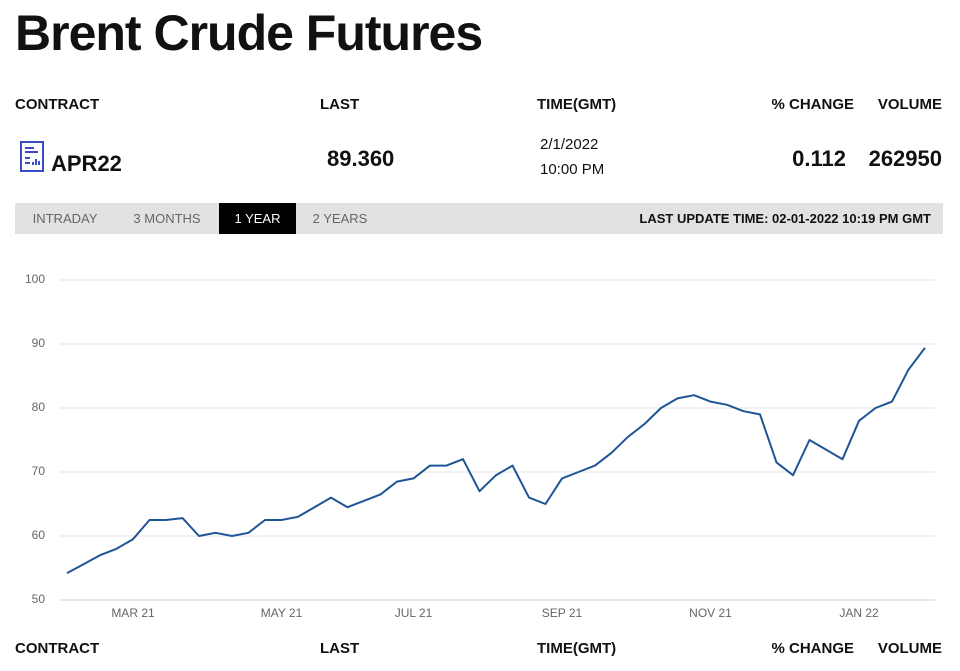 The image size is (960, 671). Describe the element at coordinates (361, 158) in the screenshot. I see `last-price: 89.360` at that location.